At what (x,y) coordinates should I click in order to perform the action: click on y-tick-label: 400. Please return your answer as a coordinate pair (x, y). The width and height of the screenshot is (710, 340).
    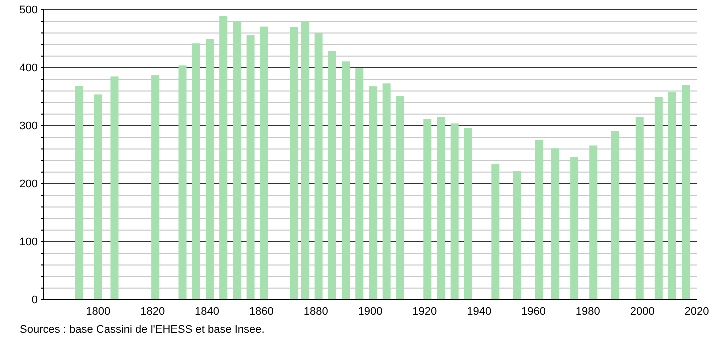
    Looking at the image, I should click on (29, 68).